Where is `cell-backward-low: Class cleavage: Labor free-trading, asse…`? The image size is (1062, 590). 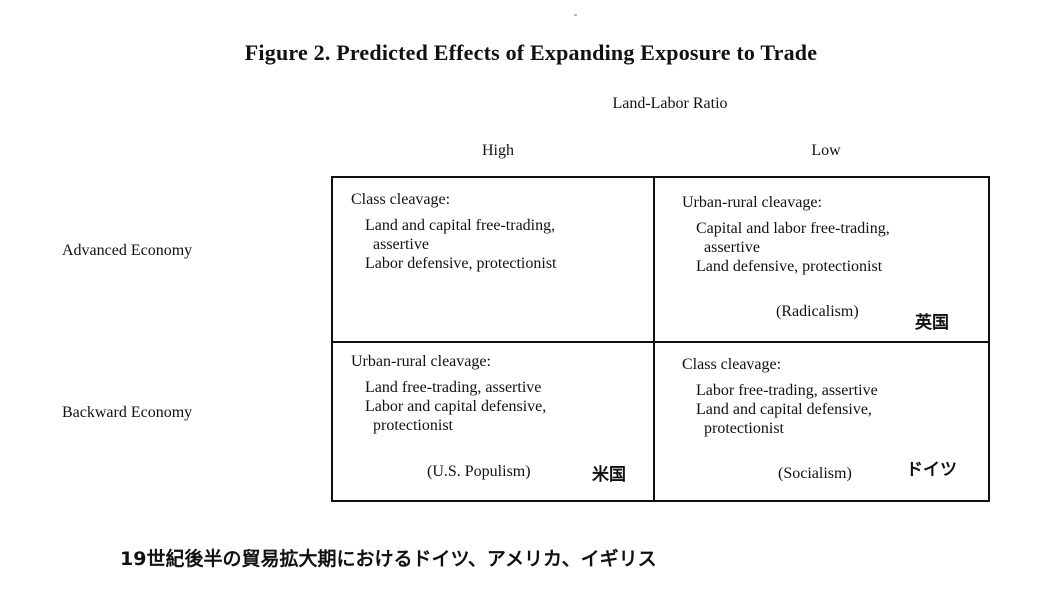
cell-backward-low: Class cleavage: Labor free-trading, asse… is located at coordinates (832, 396).